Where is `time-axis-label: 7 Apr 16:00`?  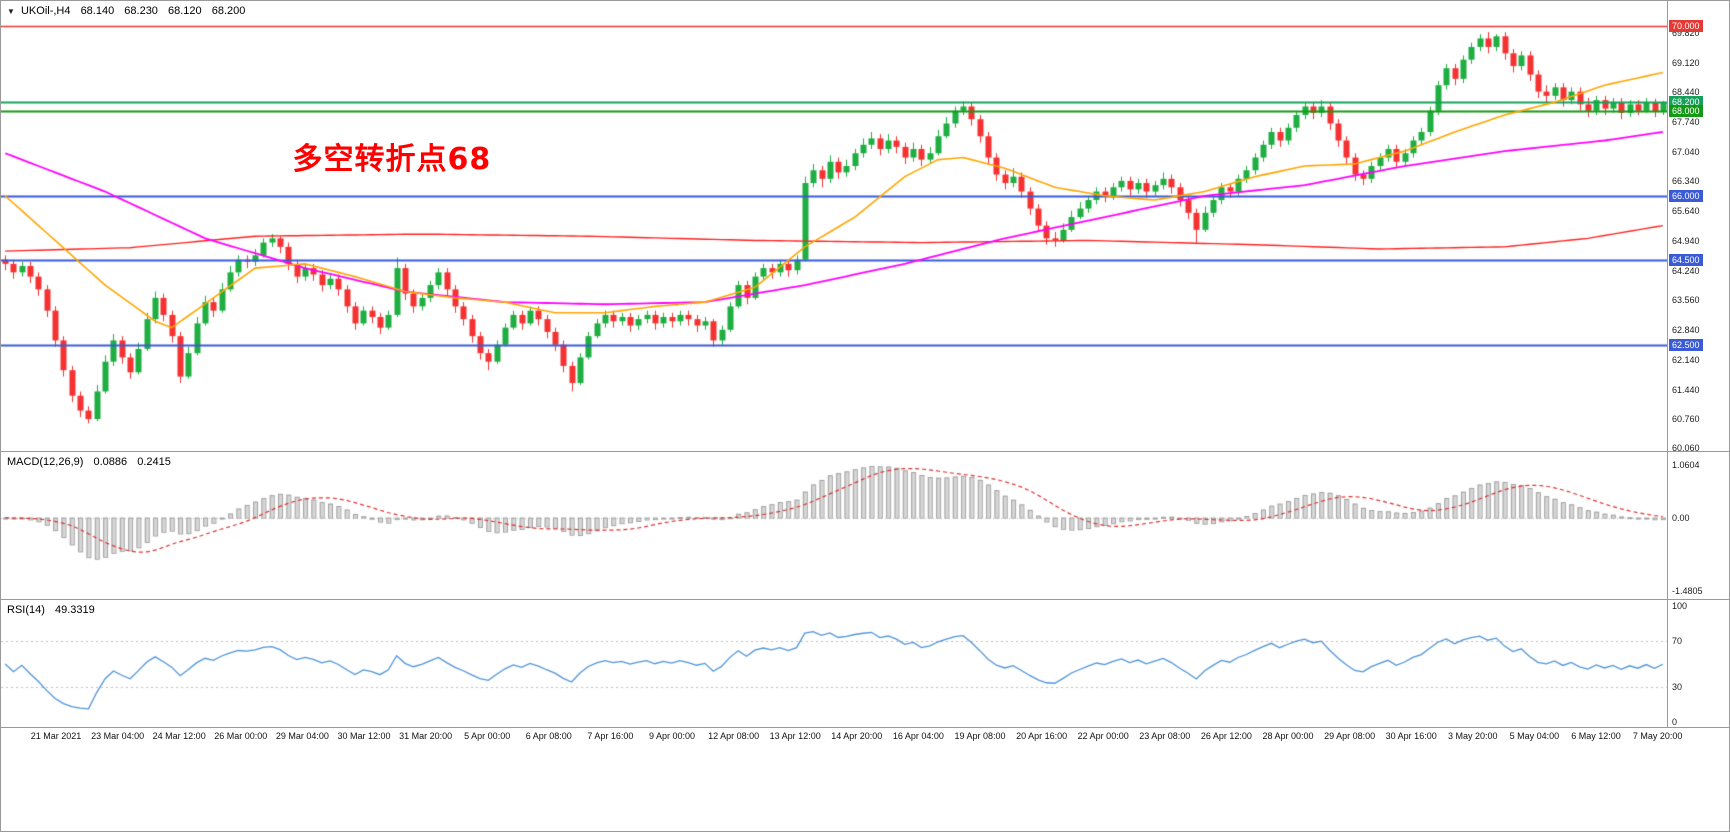 time-axis-label: 7 Apr 16:00 is located at coordinates (610, 736).